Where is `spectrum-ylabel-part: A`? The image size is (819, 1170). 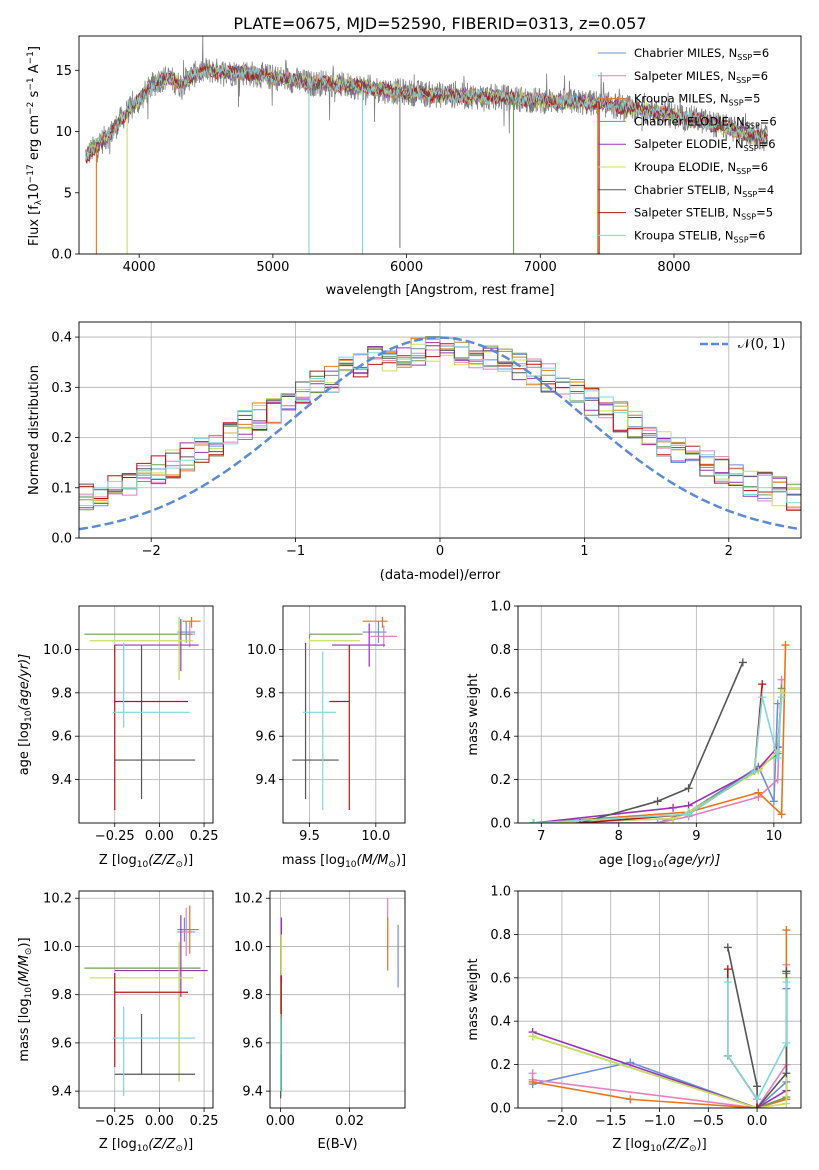
spectrum-ylabel-part: A is located at coordinates (34, 70).